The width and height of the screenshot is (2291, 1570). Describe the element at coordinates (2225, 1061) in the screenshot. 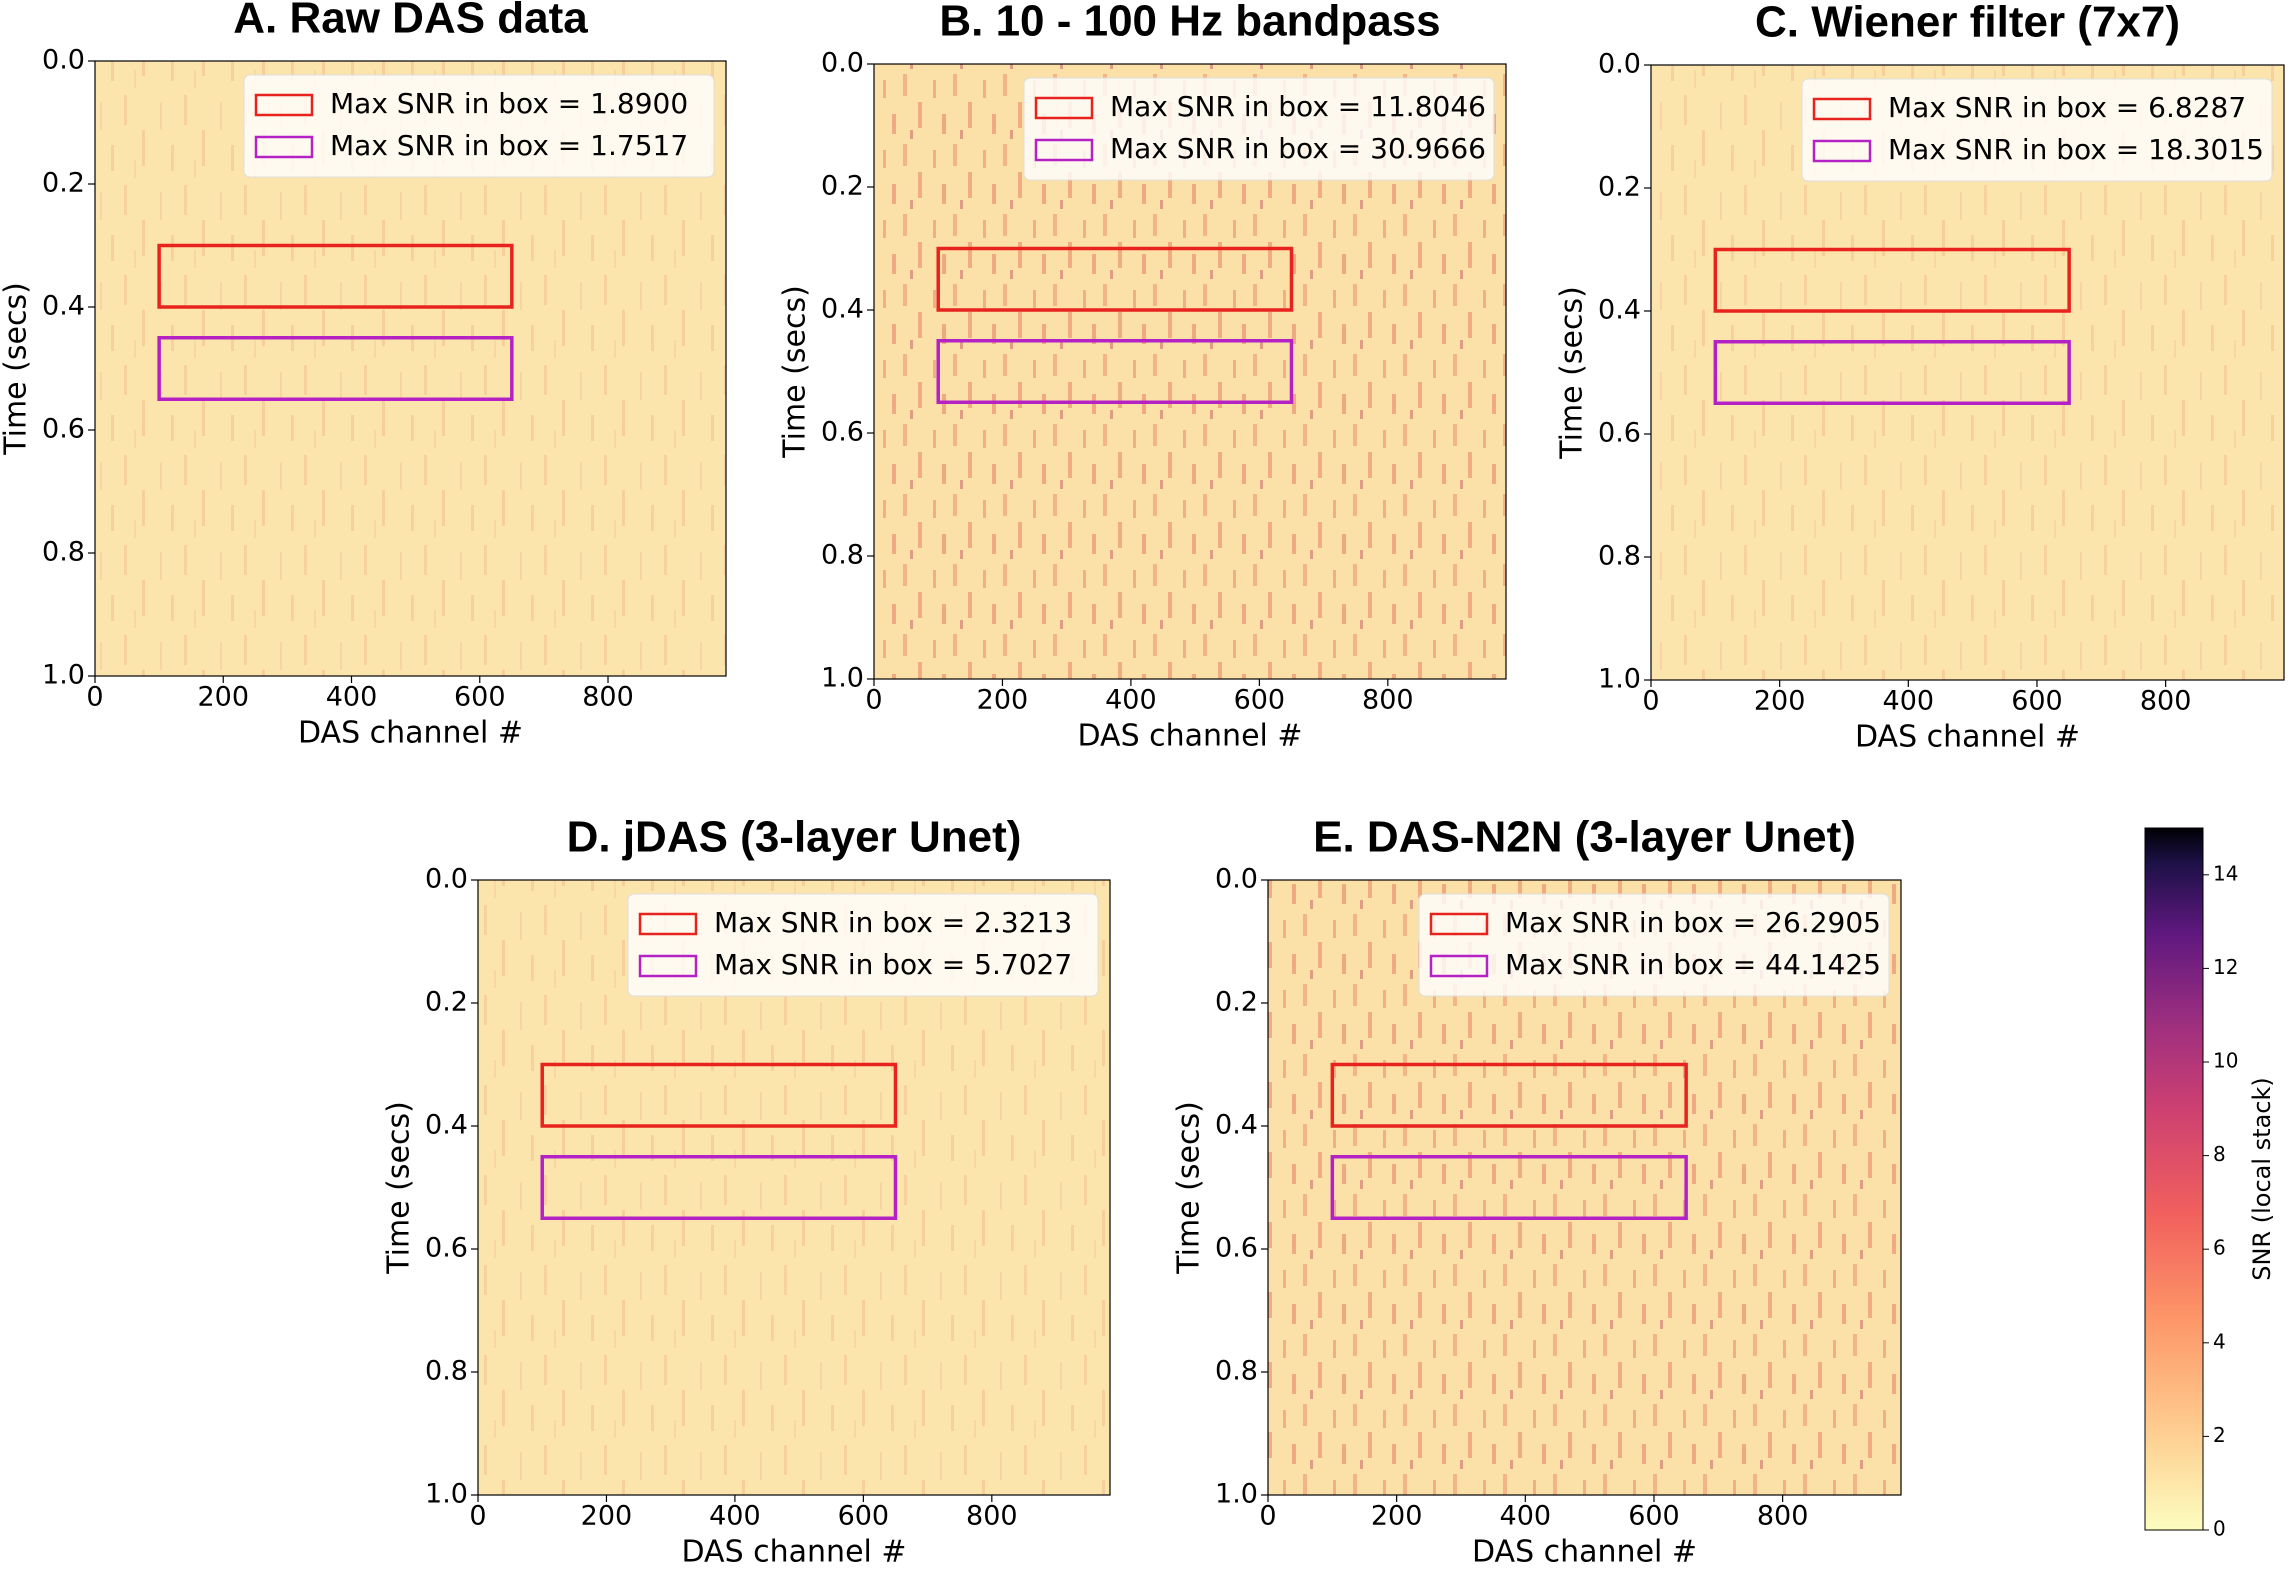

I see `colorbar-tick-label: 10` at that location.